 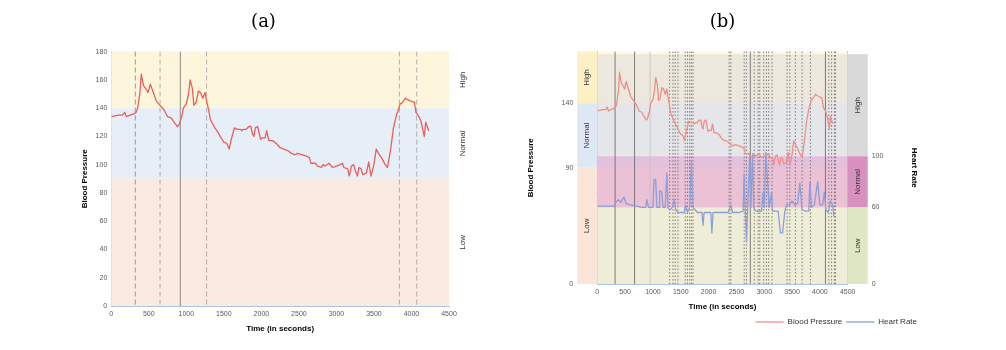 What do you see at coordinates (722, 21) in the screenshot?
I see `chart-title: (b)` at bounding box center [722, 21].